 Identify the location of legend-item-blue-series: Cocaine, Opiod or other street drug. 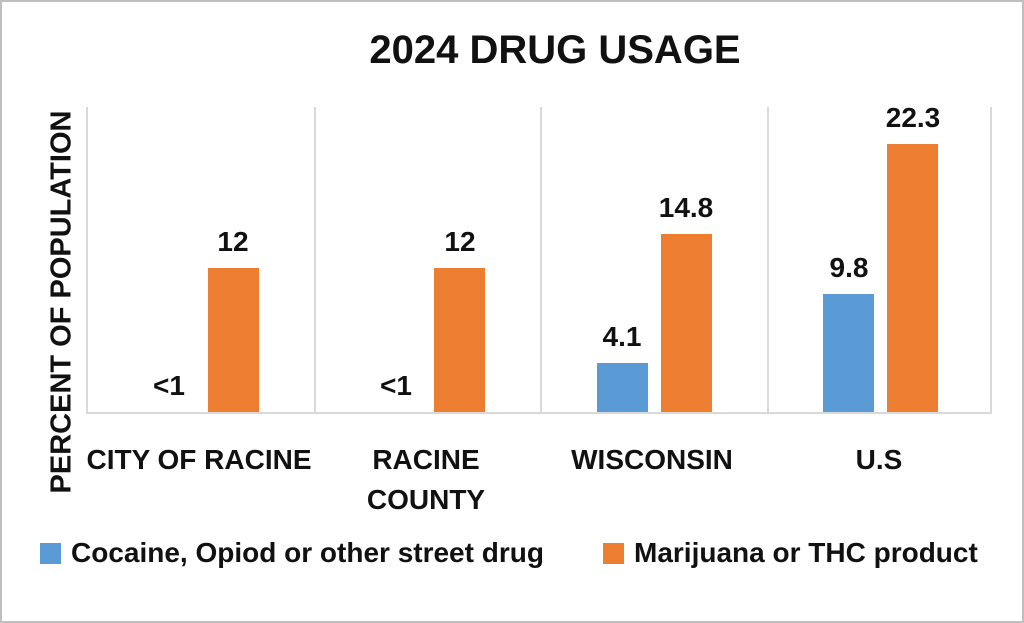
(292, 553).